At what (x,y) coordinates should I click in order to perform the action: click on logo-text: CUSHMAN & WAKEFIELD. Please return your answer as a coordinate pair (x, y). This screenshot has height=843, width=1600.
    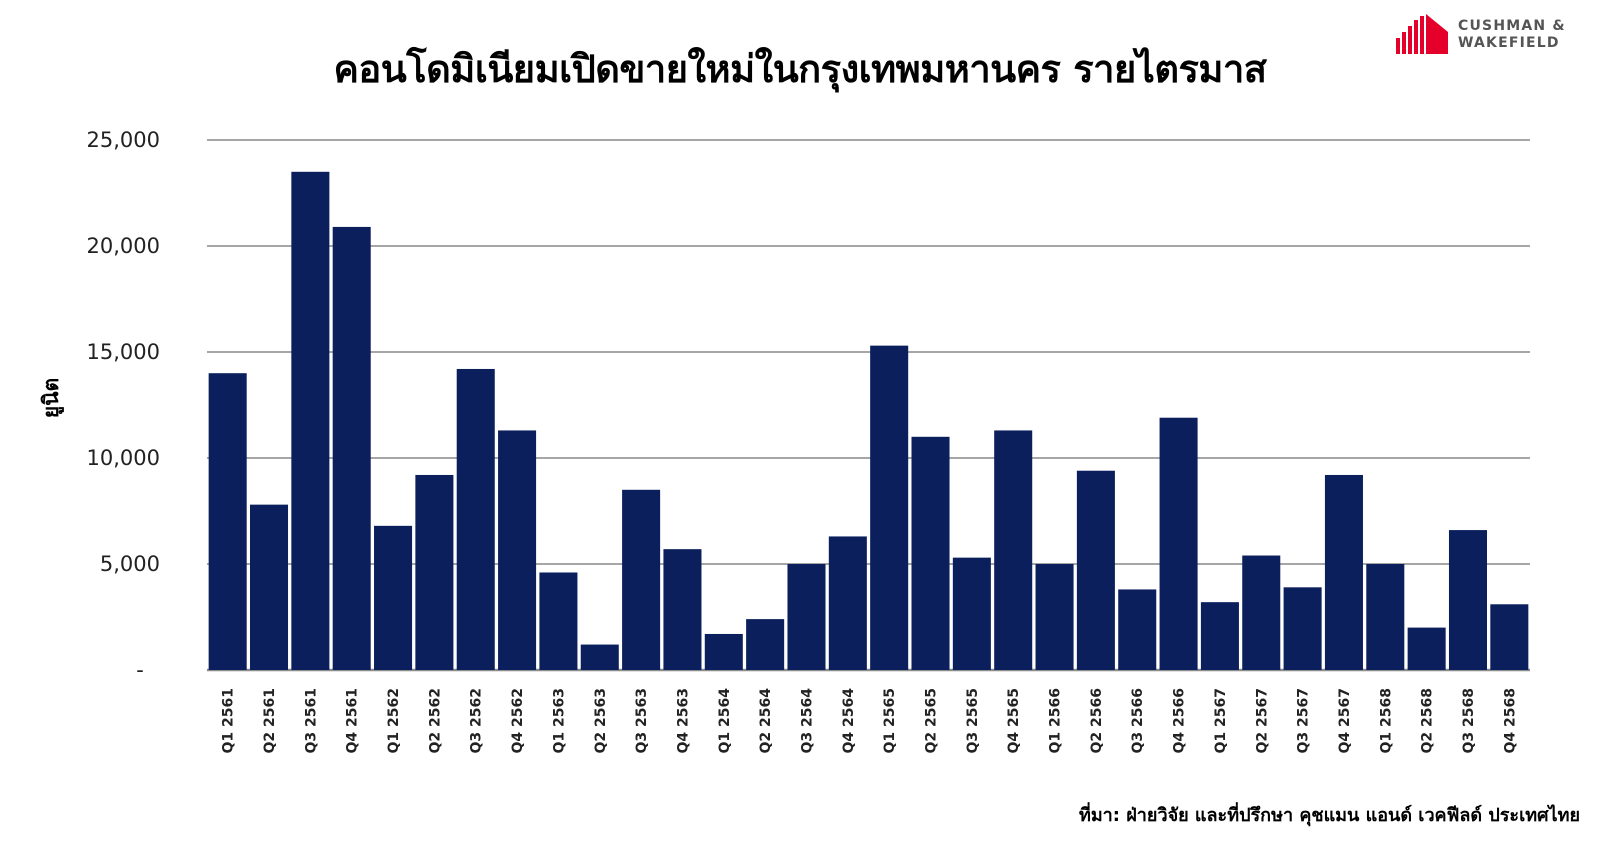
    Looking at the image, I should click on (1512, 35).